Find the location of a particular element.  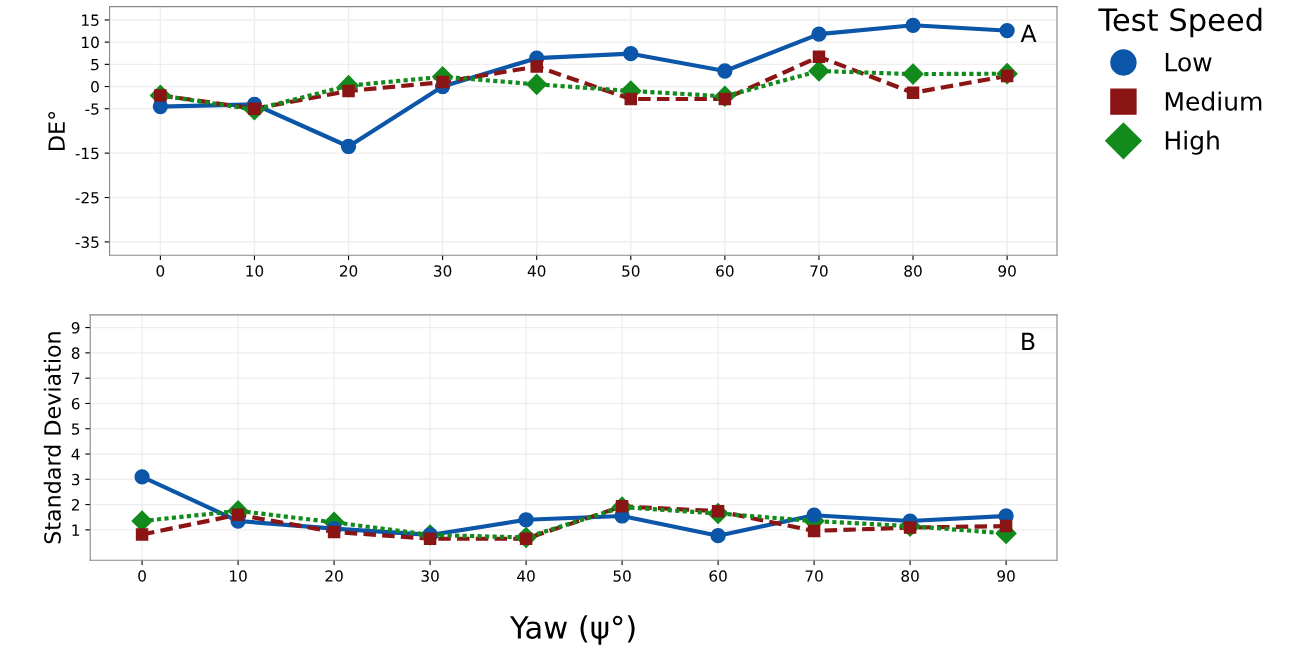

y-tick-label: 1 is located at coordinates (76, 530).